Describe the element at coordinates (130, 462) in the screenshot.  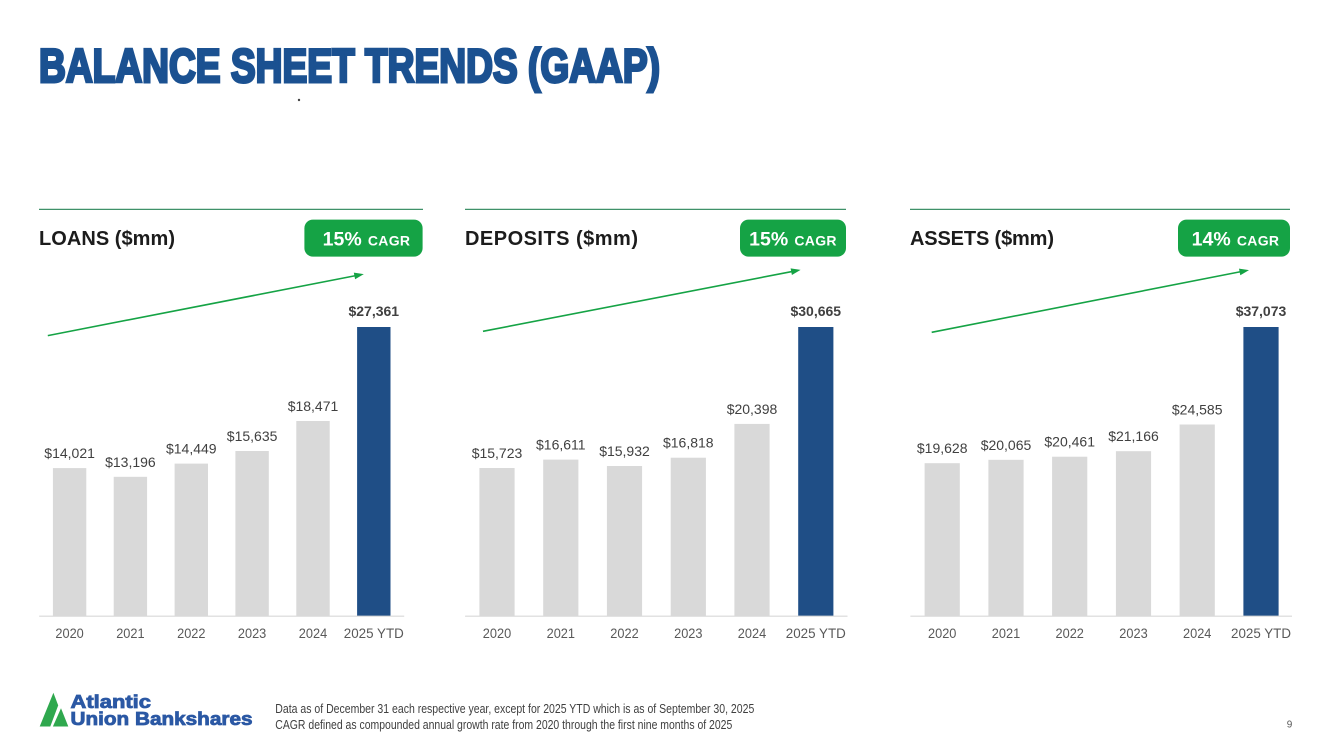
I see `svg-text: $13,196` at that location.